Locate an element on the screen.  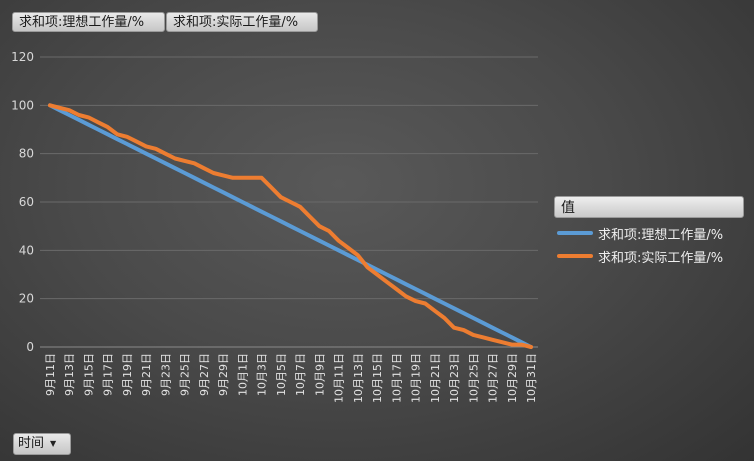
legend-label-actual: 求和项:实际工作量/% is located at coordinates (661, 258).